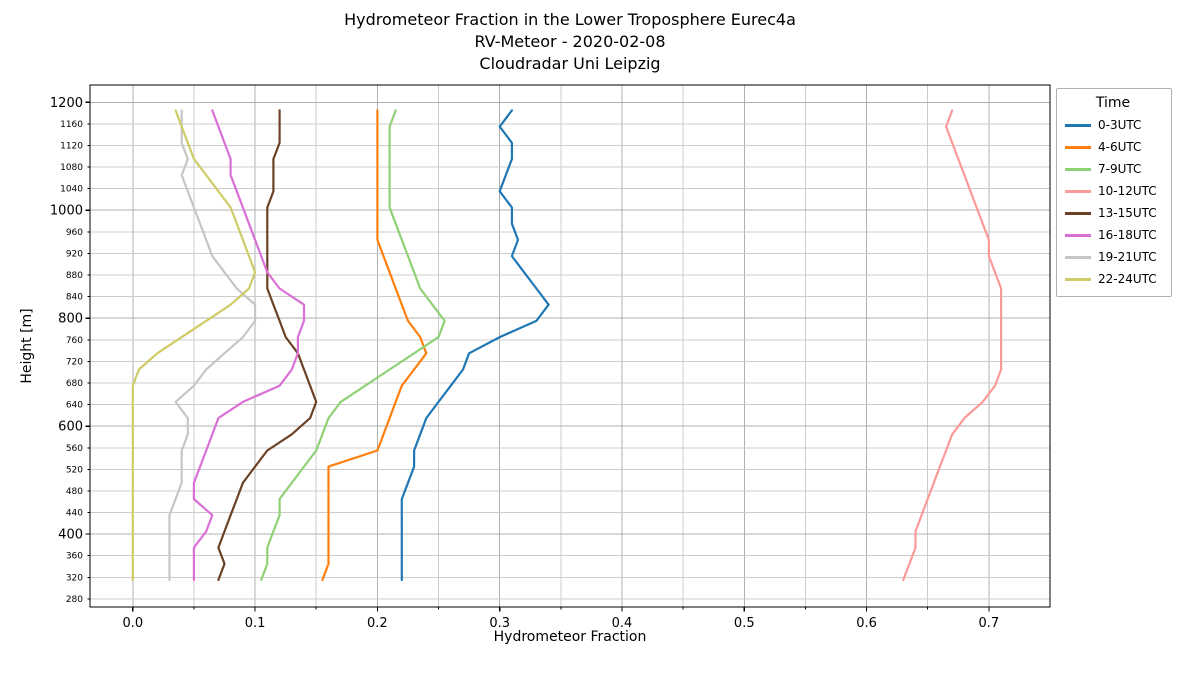  I want to click on legend-item-4-6UTC: 4-6UTC, so click(1113, 147).